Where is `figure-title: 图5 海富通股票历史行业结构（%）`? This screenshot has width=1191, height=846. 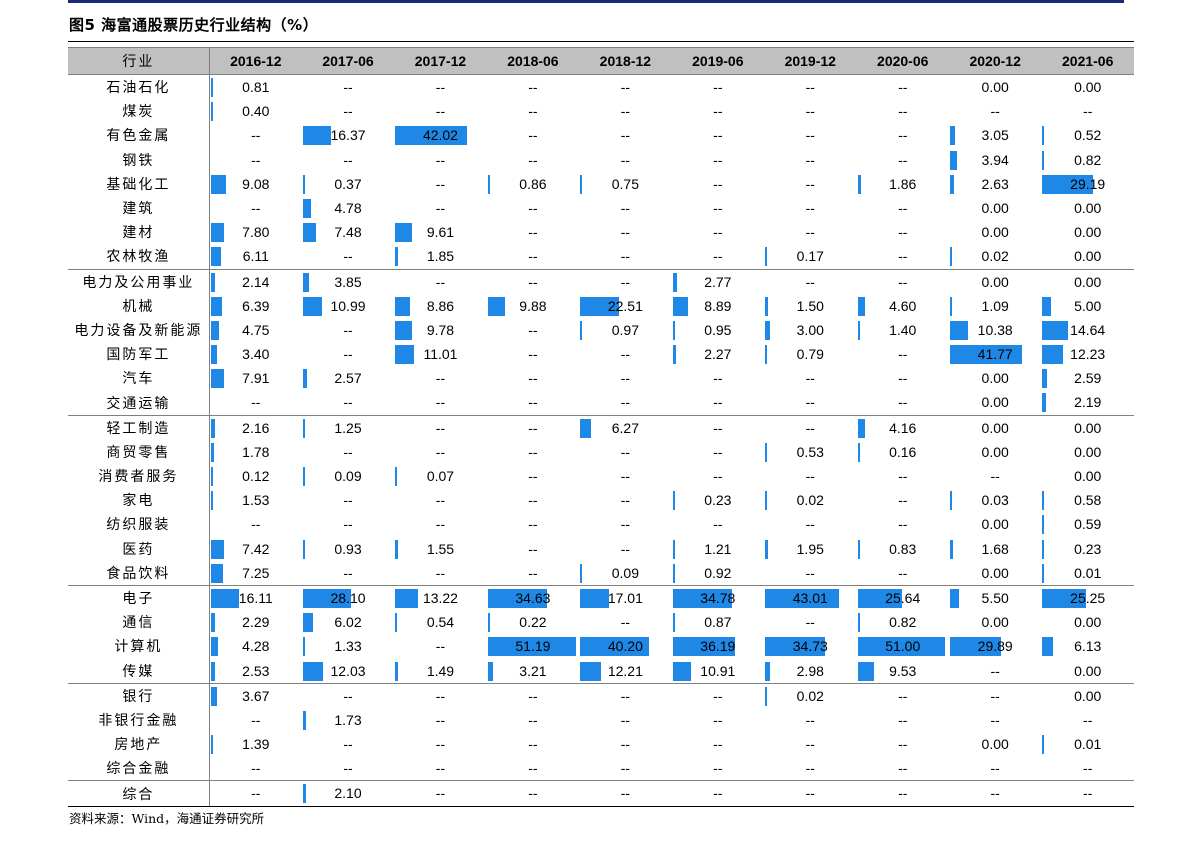
figure-title: 图5 海富通股票历史行业结构（%） is located at coordinates (194, 25).